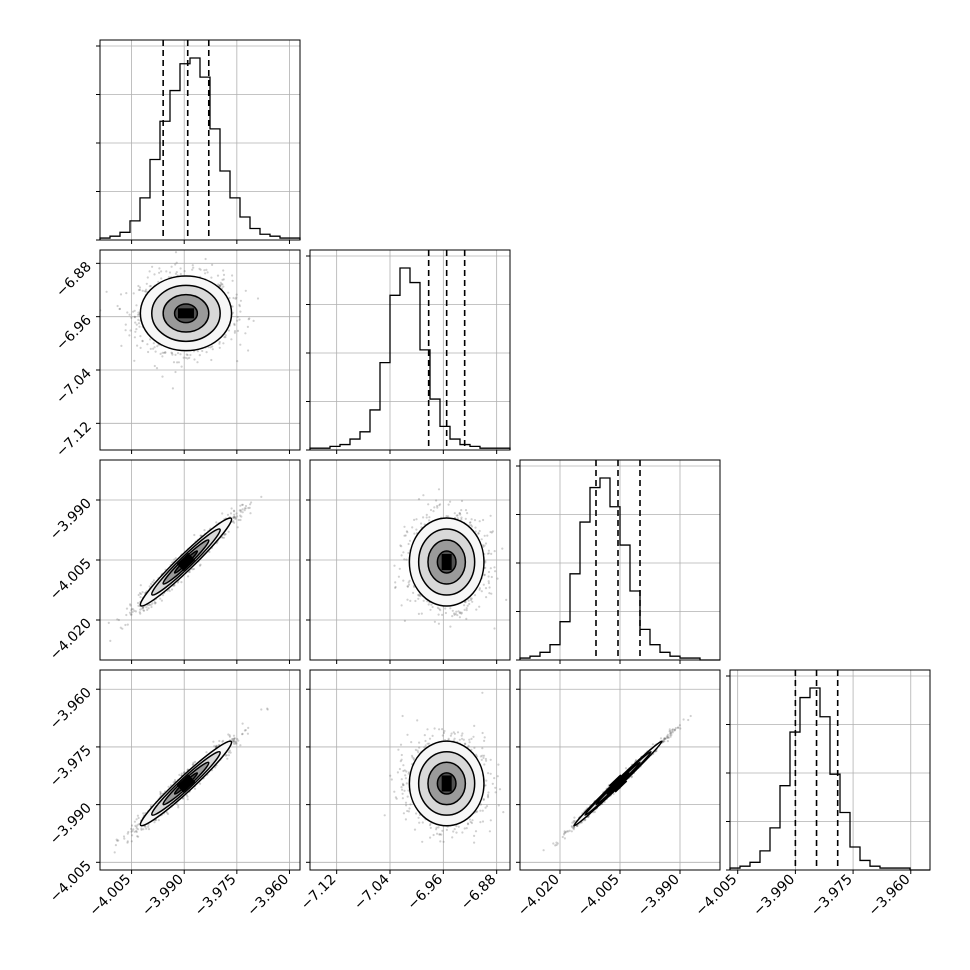 The height and width of the screenshot is (970, 970). I want to click on panel-frame, so click(200, 560).